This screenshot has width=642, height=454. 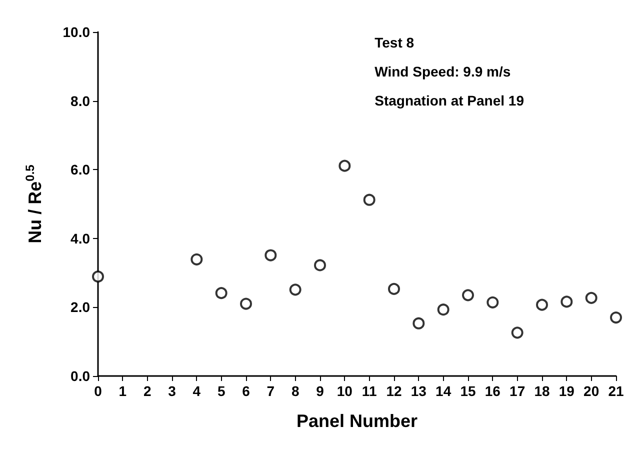 What do you see at coordinates (147, 391) in the screenshot?
I see `x-tick-label: 2` at bounding box center [147, 391].